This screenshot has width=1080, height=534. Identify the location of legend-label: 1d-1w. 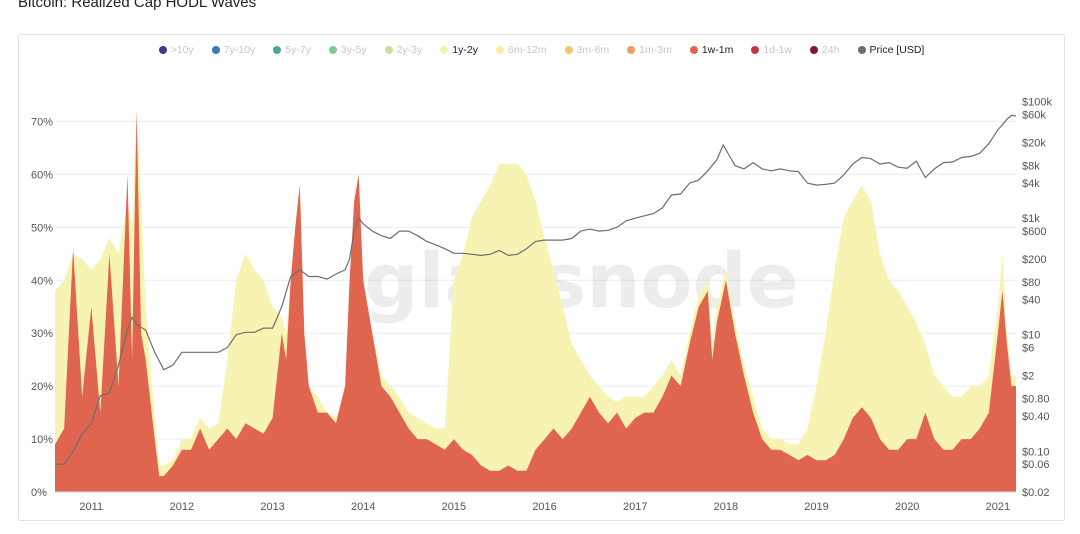
(777, 50).